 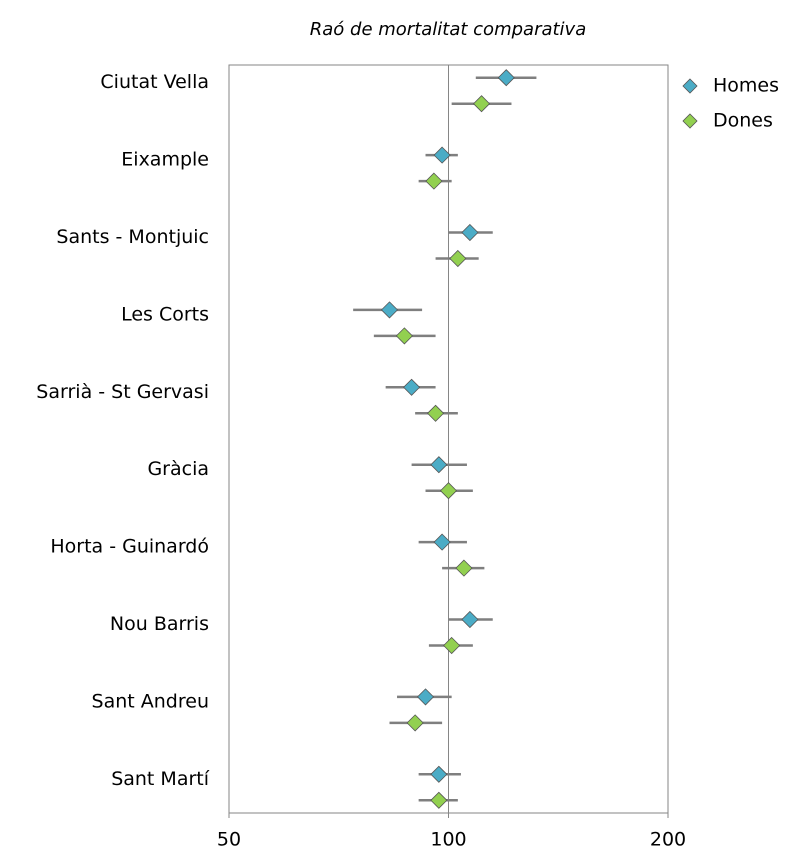 I want to click on category-label: Sarrià - St Gervasi, so click(x=122, y=392).